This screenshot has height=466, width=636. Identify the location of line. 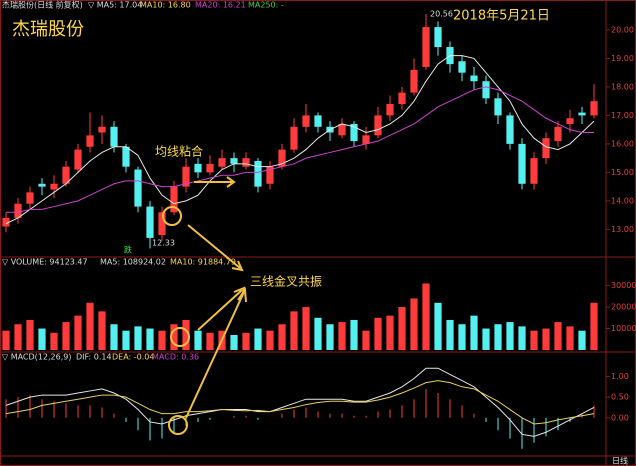
(300, 402).